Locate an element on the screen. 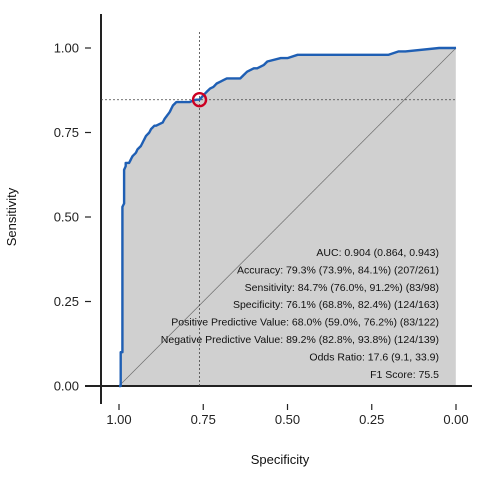 This screenshot has height=480, width=480. y-tick-label: 0.00 is located at coordinates (66, 386).